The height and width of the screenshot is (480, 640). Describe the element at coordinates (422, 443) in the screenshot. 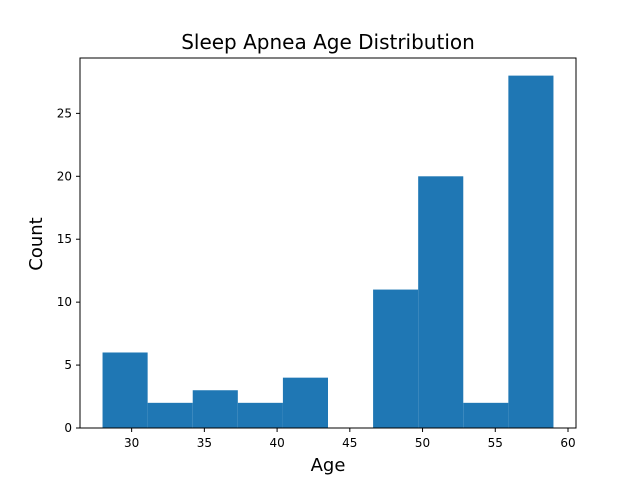

I see `x-tick-label: 50` at that location.